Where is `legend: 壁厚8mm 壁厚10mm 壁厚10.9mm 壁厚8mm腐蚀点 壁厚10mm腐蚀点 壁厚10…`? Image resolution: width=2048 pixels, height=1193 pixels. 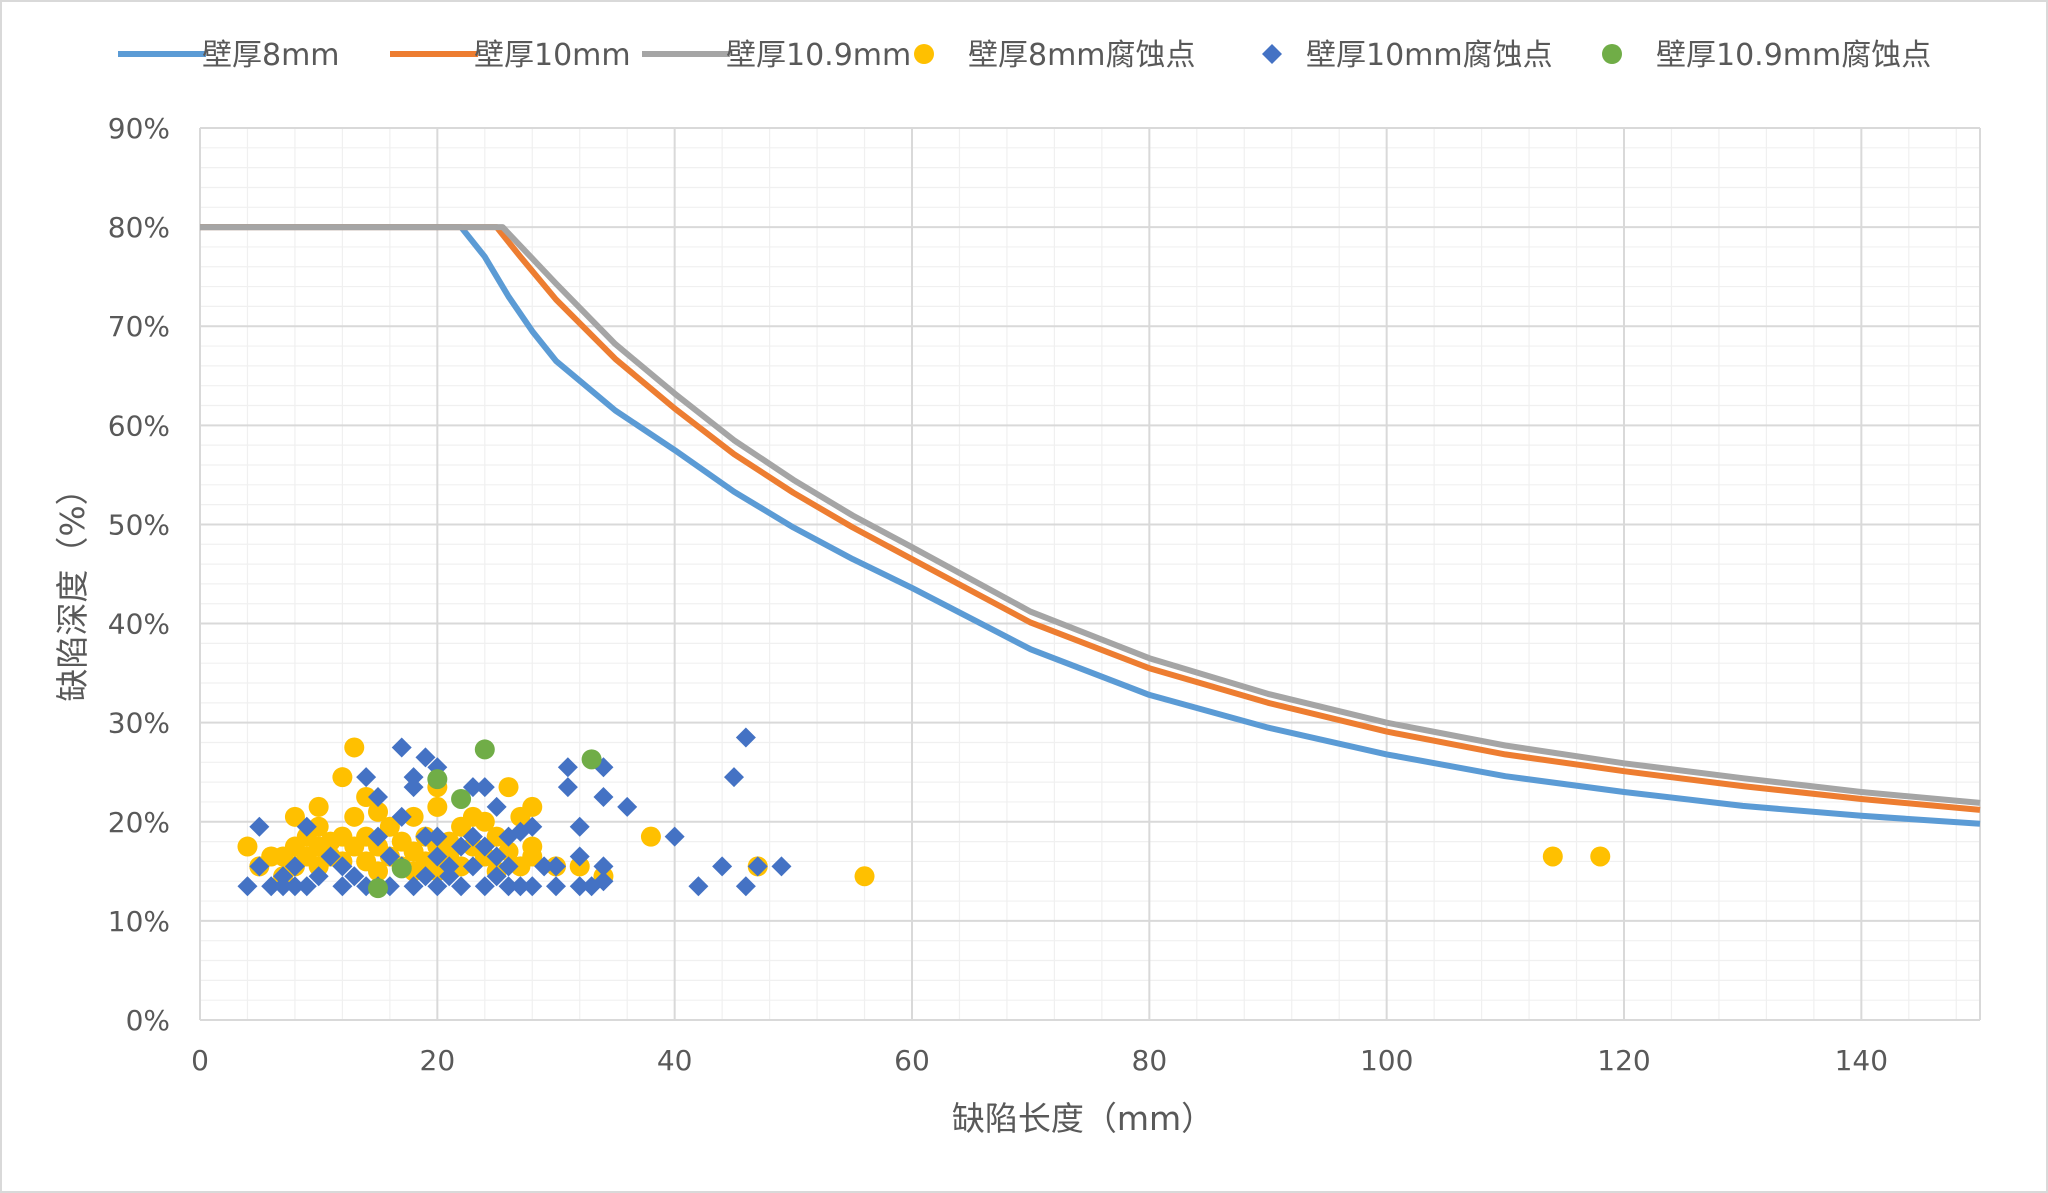 legend: 壁厚8mm 壁厚10mm 壁厚10.9mm 壁厚8mm腐蚀点 壁厚10mm腐蚀点 壁厚10… is located at coordinates (1024, 55).